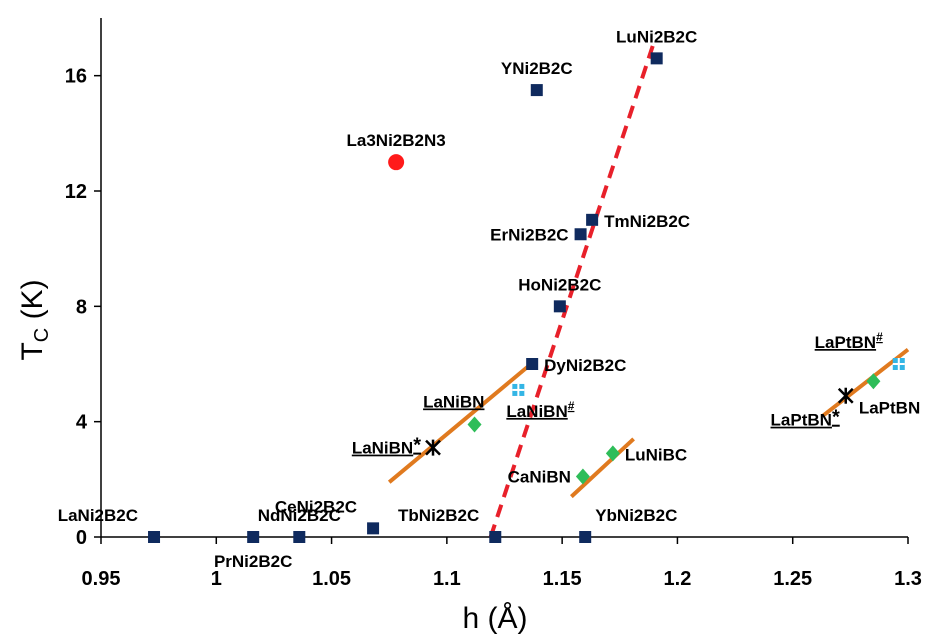  What do you see at coordinates (299, 537) in the screenshot?
I see `point-ndni2b2c` at bounding box center [299, 537].